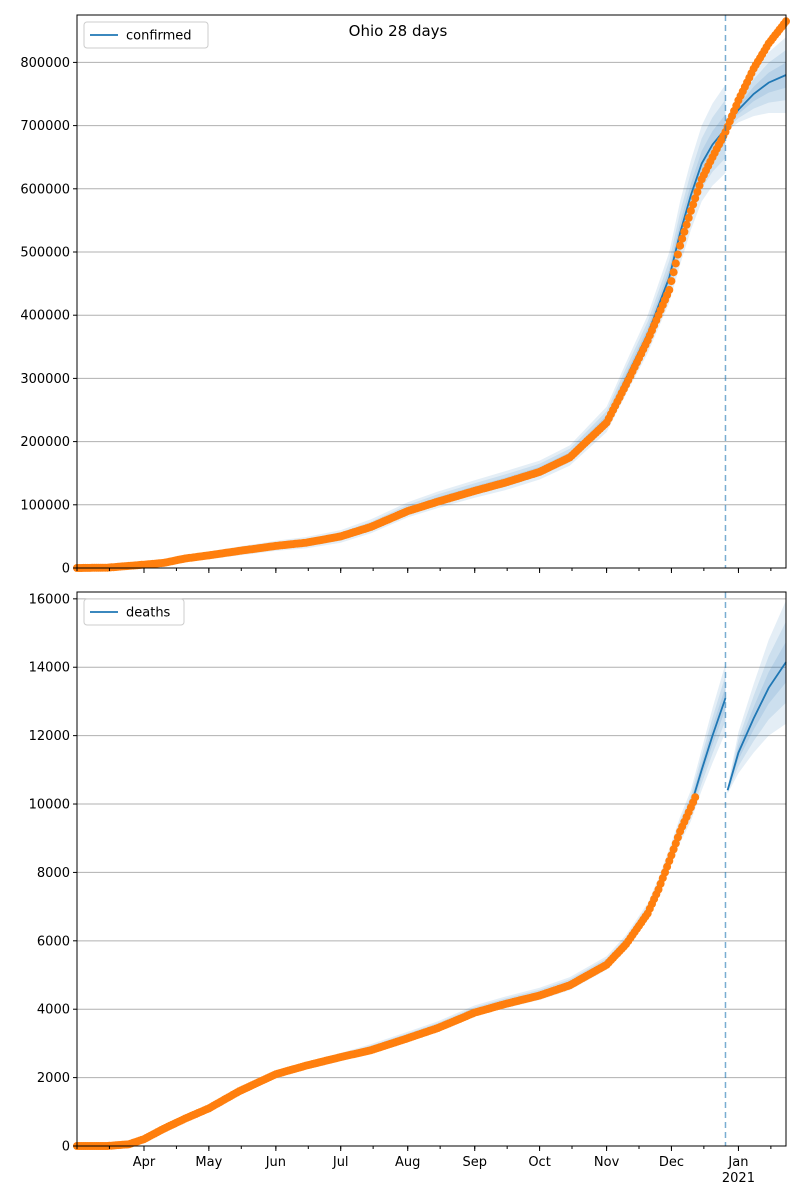  What do you see at coordinates (53, 941) in the screenshot?
I see `y-tick-label: 6000` at bounding box center [53, 941].